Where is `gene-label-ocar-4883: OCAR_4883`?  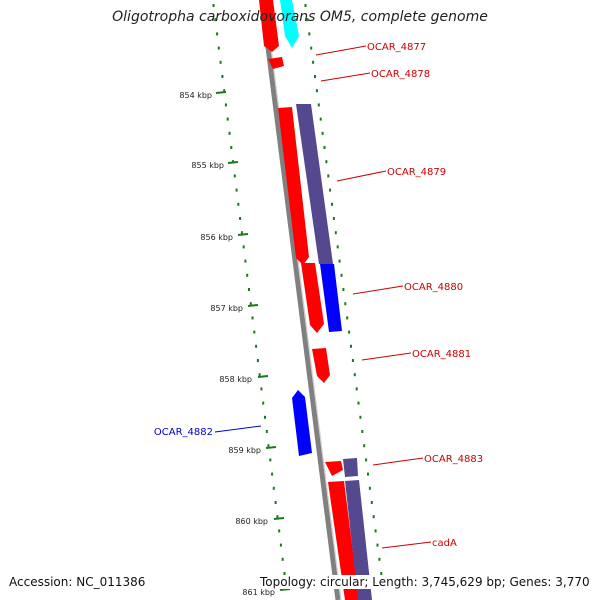
gene-label-ocar-4883: OCAR_4883 is located at coordinates (453, 459).